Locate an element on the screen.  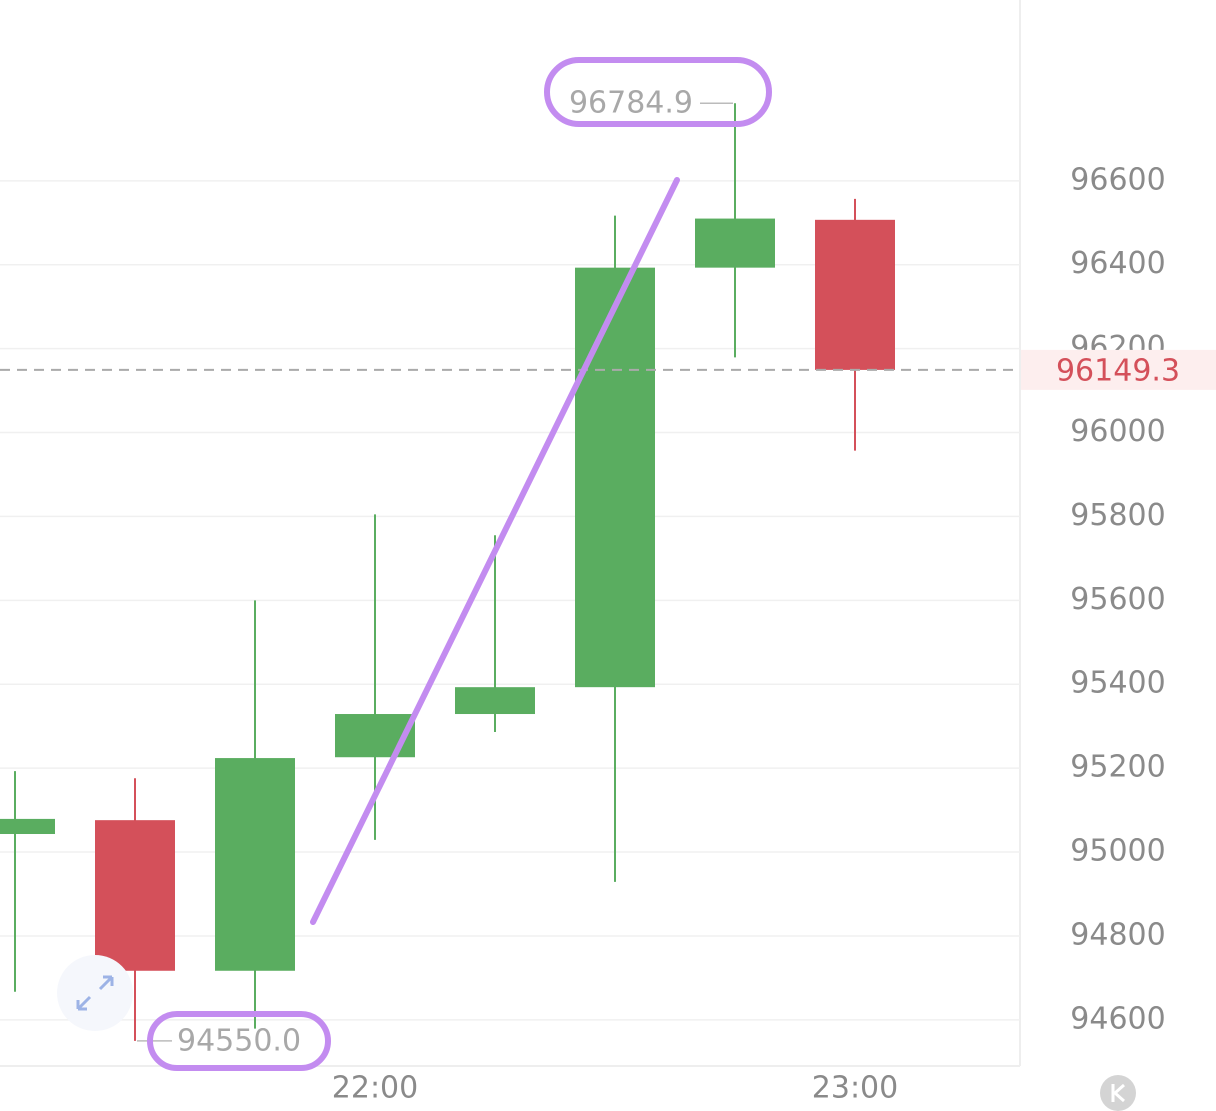
y-tick-label: 96000 is located at coordinates (1117, 431).